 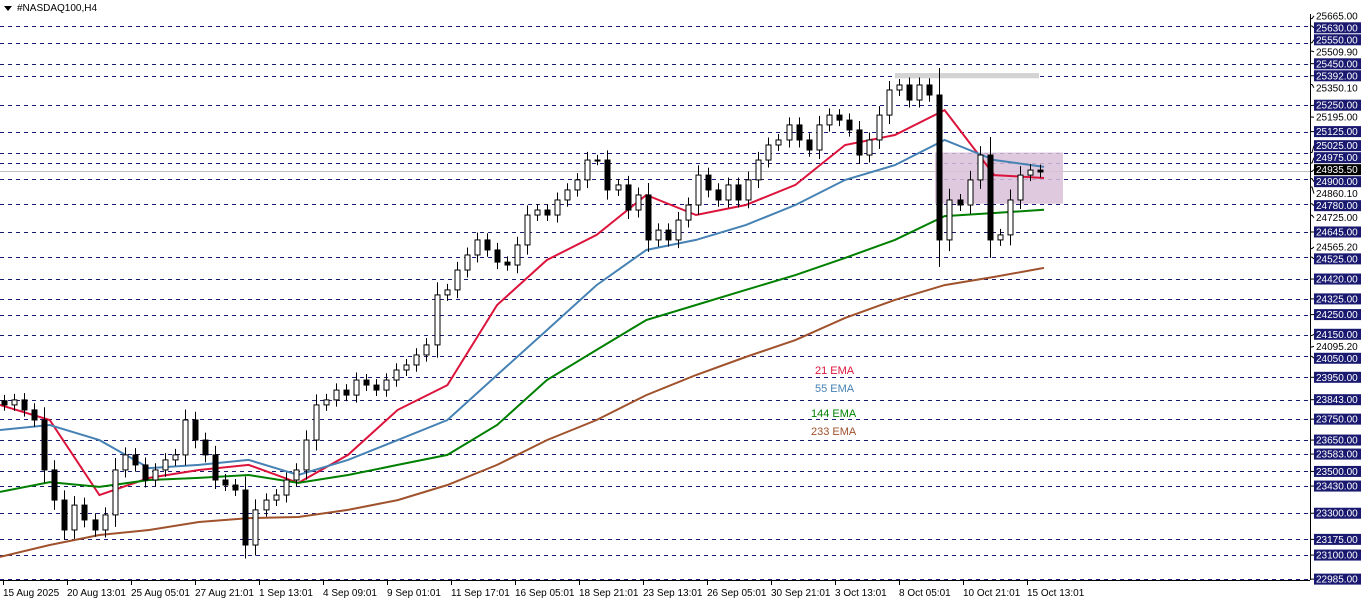 I want to click on time-label: 18 Sep 21:01, so click(x=609, y=593).